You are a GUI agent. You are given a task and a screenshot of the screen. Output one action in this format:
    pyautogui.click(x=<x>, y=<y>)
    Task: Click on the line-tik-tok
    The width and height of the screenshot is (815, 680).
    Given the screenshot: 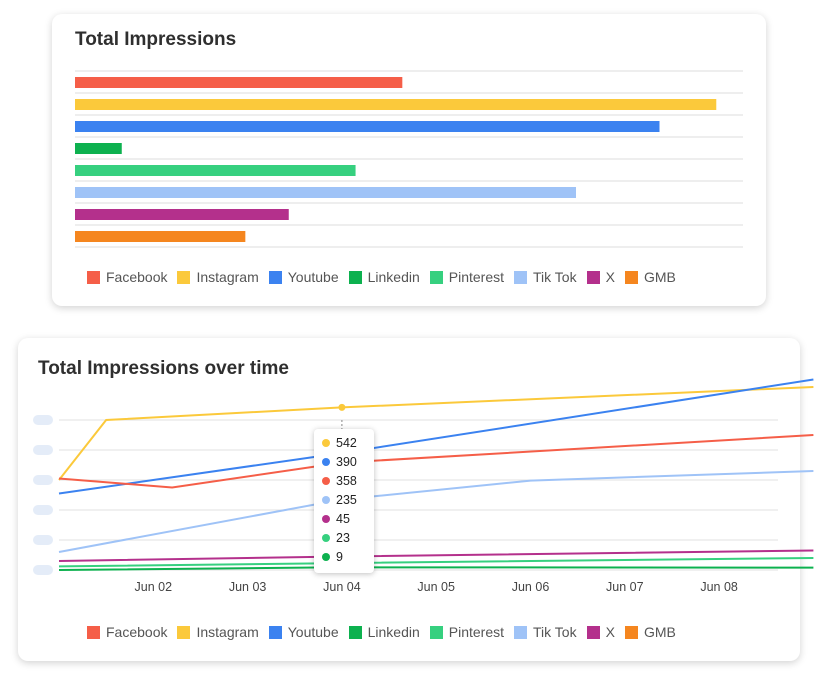 What is the action you would take?
    pyautogui.click(x=436, y=511)
    